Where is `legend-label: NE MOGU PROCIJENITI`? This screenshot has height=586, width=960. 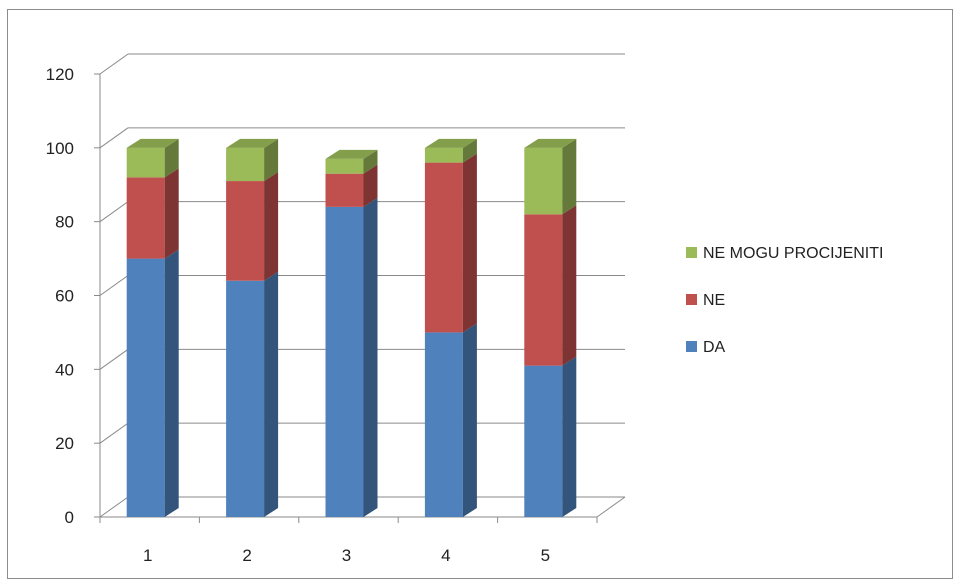 legend-label: NE MOGU PROCIJENITI is located at coordinates (793, 253).